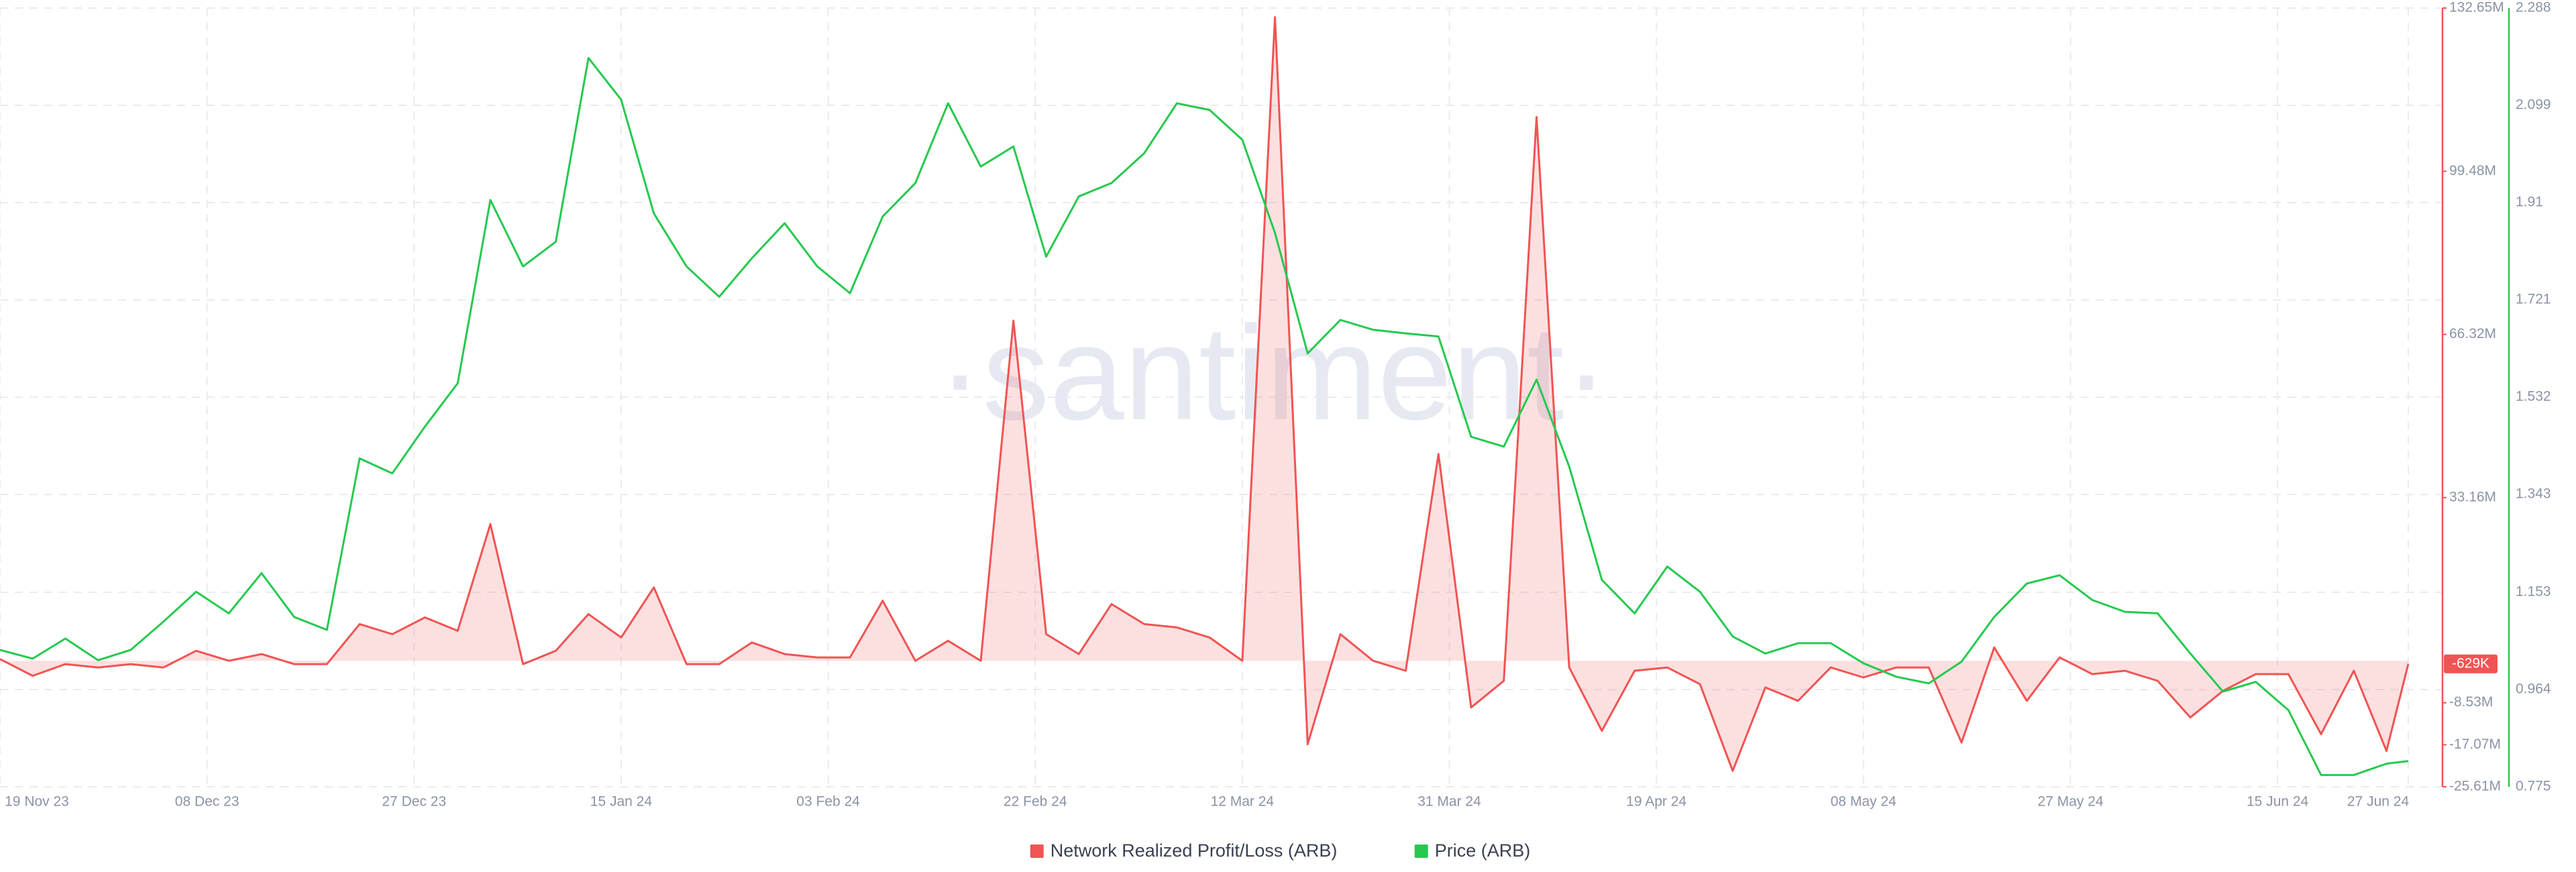 The height and width of the screenshot is (872, 2576). What do you see at coordinates (2533, 494) in the screenshot?
I see `y2-tick-label: 1.343` at bounding box center [2533, 494].